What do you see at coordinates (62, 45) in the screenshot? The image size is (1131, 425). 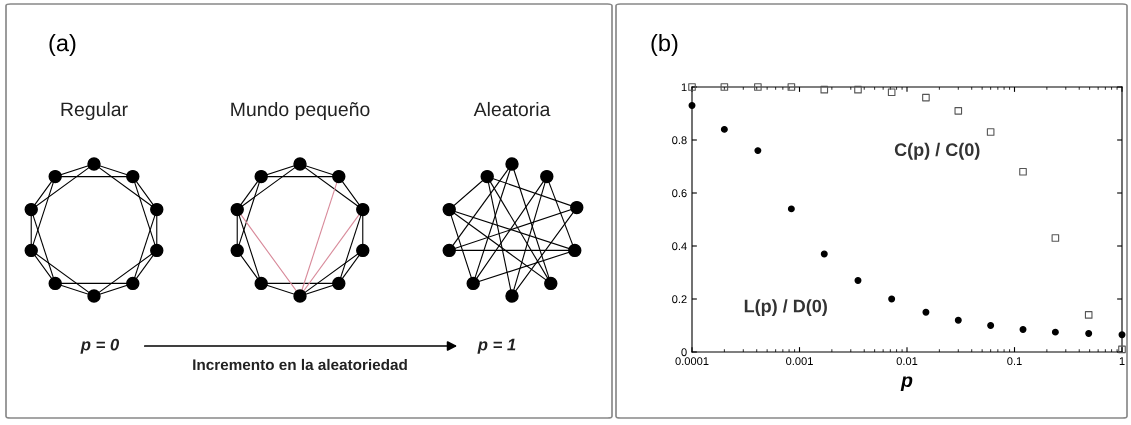 I see `text: (a)` at bounding box center [62, 45].